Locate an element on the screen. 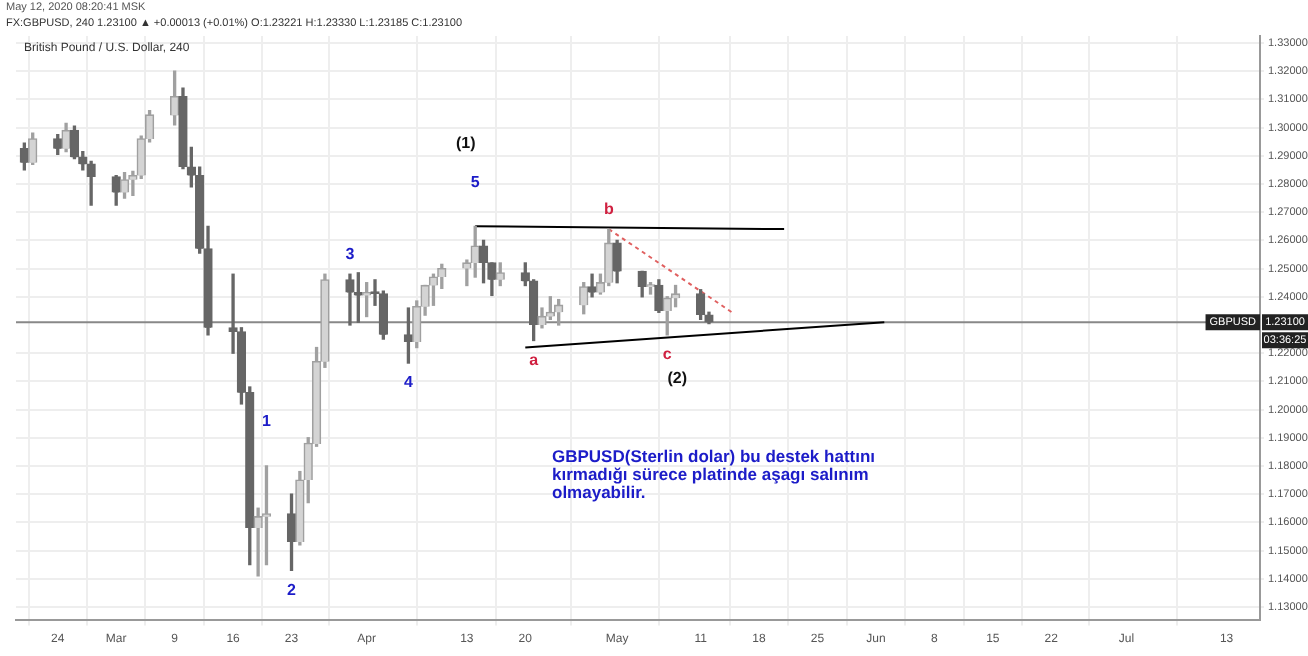 This screenshot has height=656, width=1308. annotation: b is located at coordinates (608, 208).